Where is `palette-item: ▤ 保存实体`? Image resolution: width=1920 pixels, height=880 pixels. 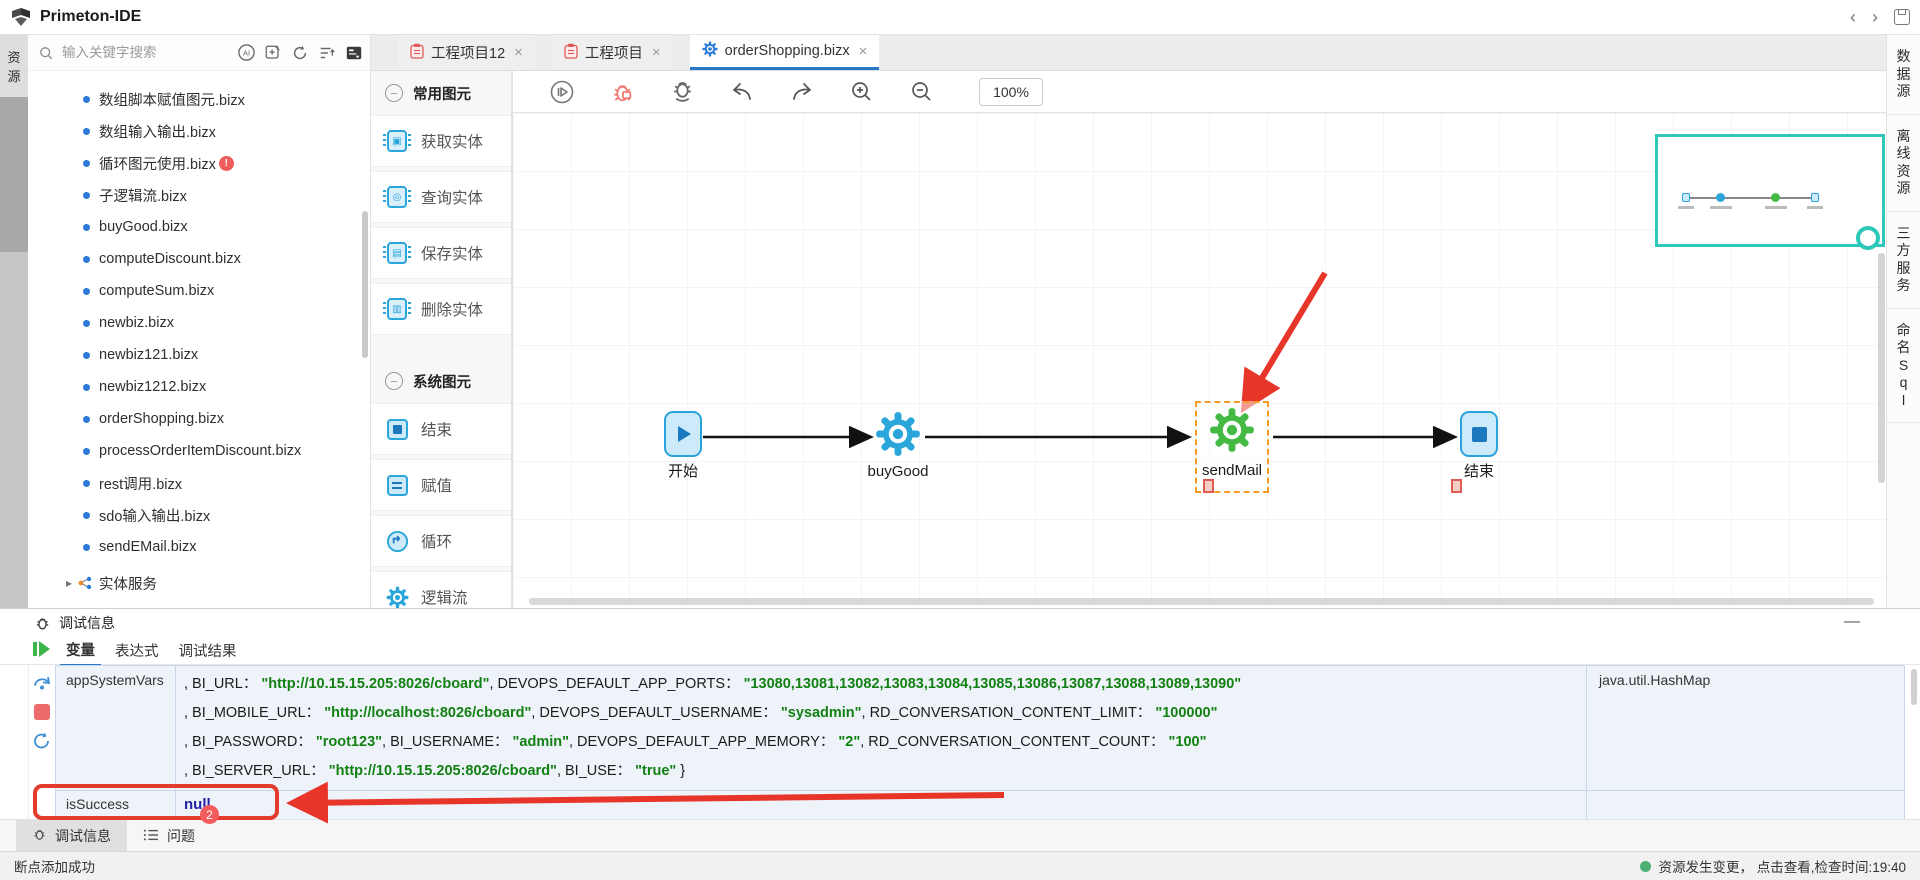
palette-item: ▤ 保存实体 is located at coordinates (441, 253).